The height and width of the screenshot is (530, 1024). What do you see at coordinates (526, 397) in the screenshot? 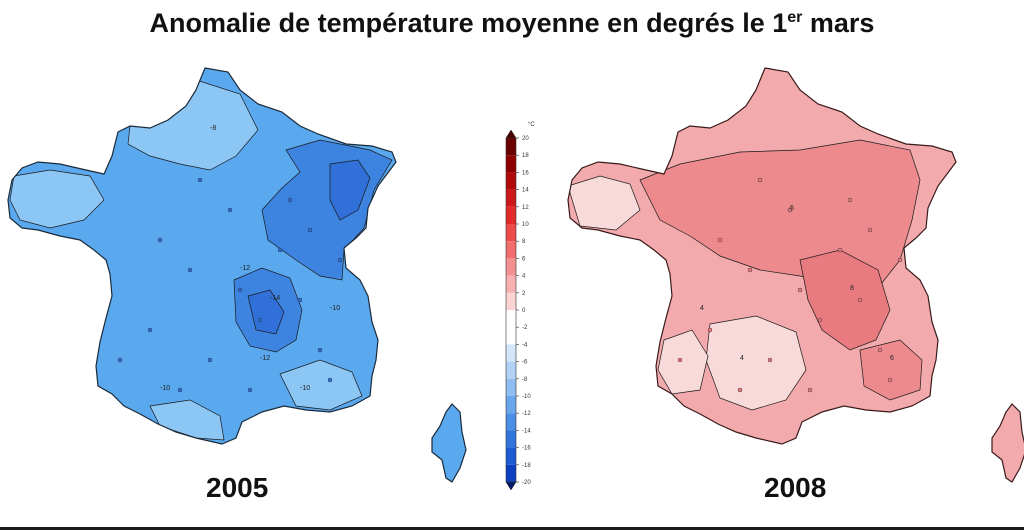
I see `colorbar-tick-label: -10` at bounding box center [526, 397].